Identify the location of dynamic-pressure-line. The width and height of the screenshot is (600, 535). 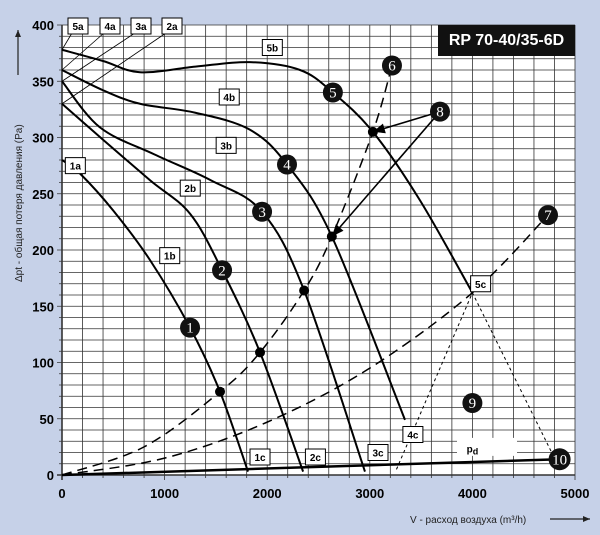
(310, 467).